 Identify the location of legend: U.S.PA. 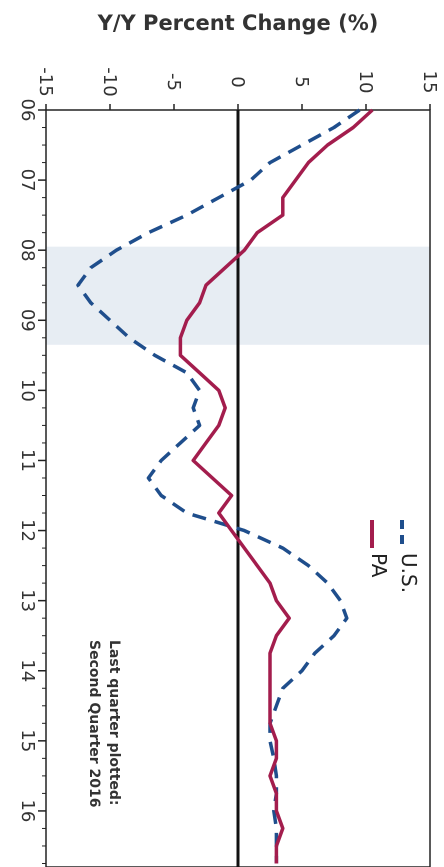
(394, 556).